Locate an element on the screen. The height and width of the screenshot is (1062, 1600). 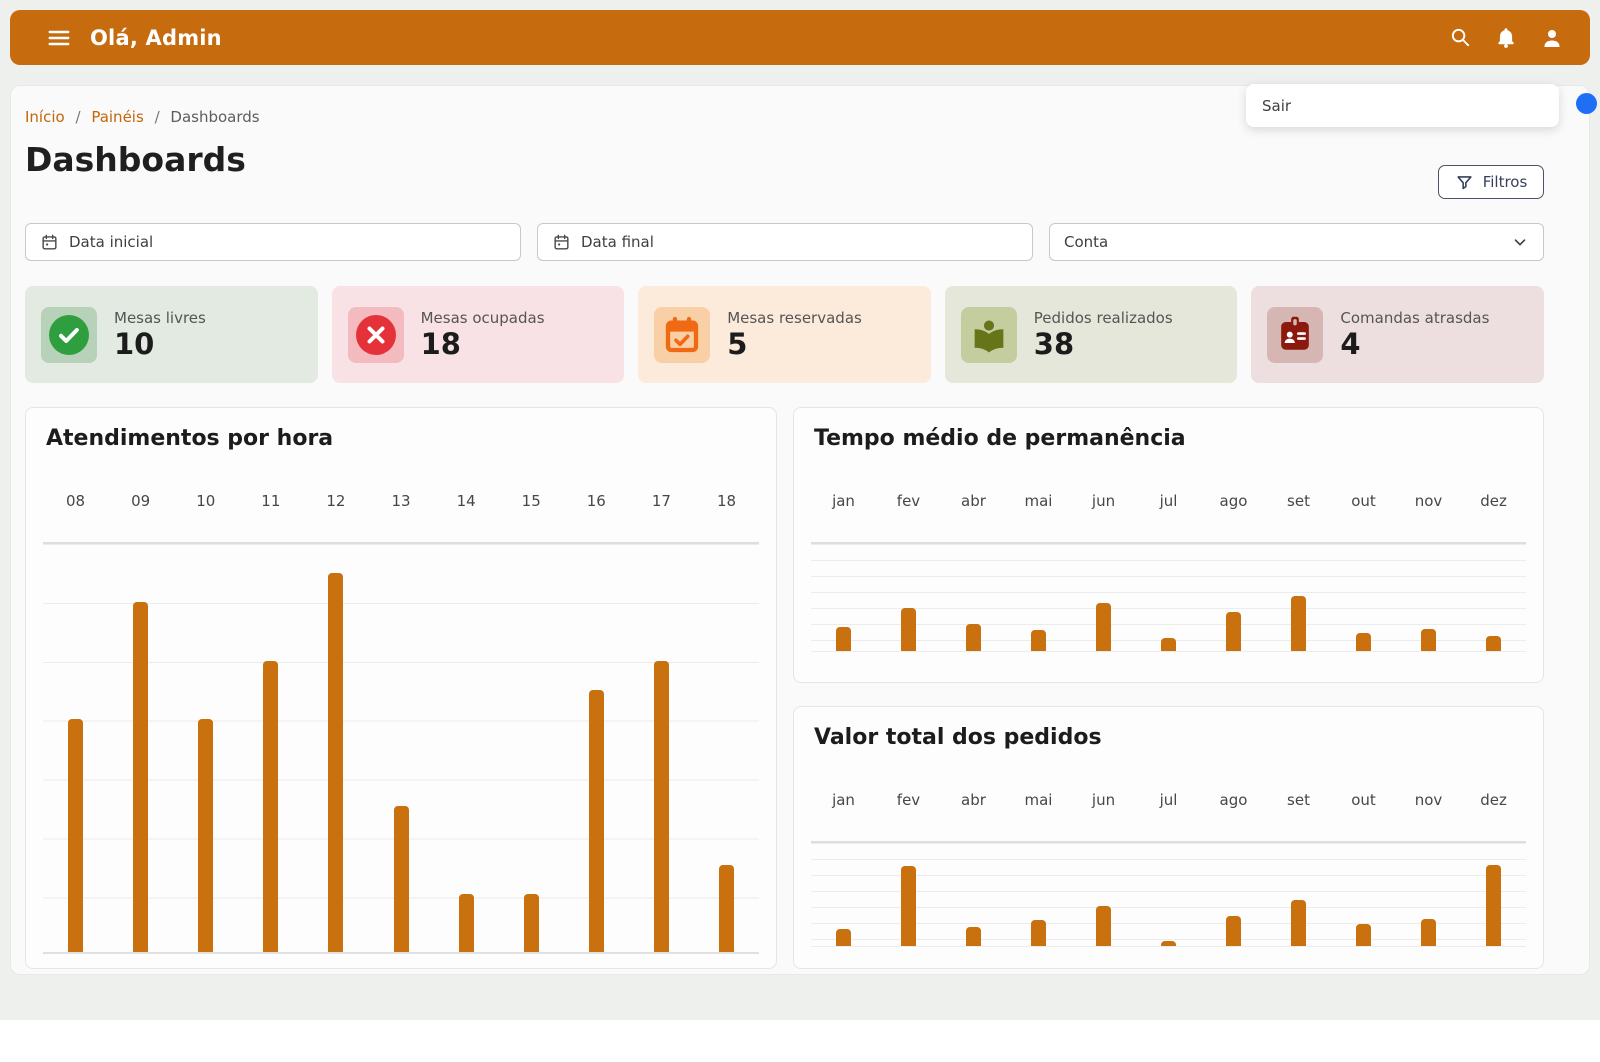
x-tick-label: 14 is located at coordinates (466, 501).